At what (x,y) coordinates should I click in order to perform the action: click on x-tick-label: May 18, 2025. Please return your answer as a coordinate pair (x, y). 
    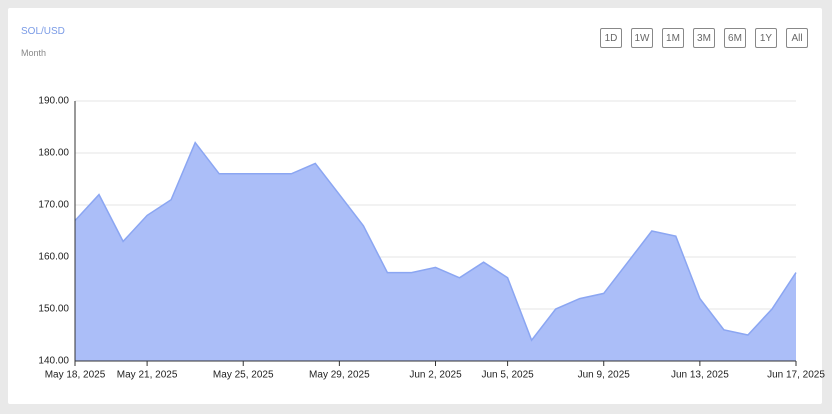
    Looking at the image, I should click on (75, 375).